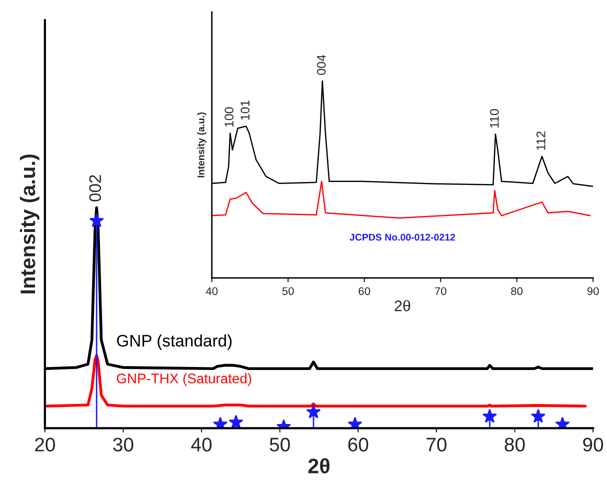 This screenshot has width=607, height=480. I want to click on annotation: 002, so click(95, 188).